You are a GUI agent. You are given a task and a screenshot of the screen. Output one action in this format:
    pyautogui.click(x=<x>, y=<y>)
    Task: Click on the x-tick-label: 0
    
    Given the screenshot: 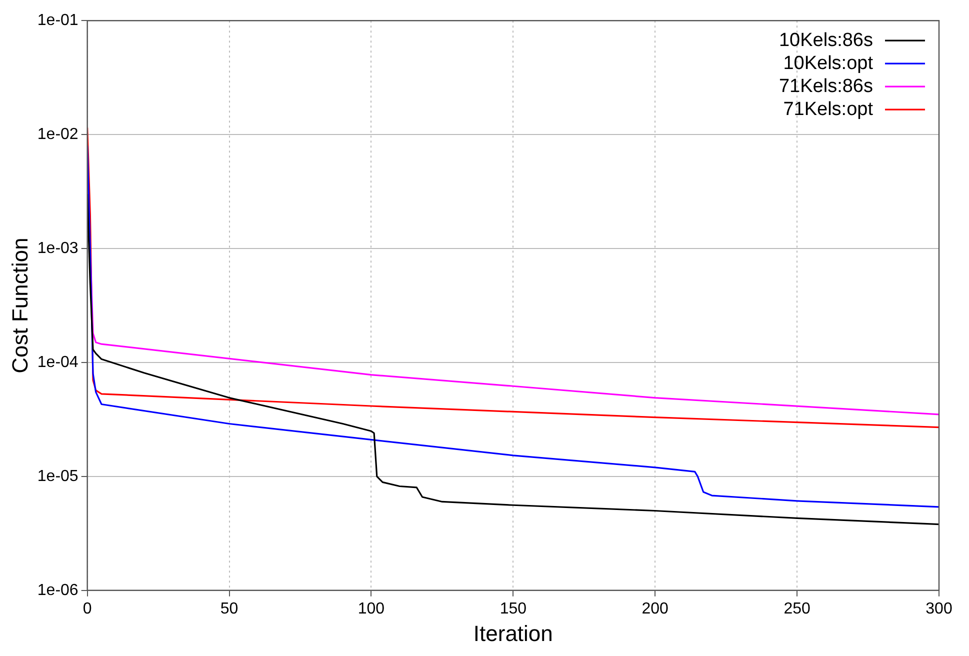 What is the action you would take?
    pyautogui.click(x=87, y=609)
    